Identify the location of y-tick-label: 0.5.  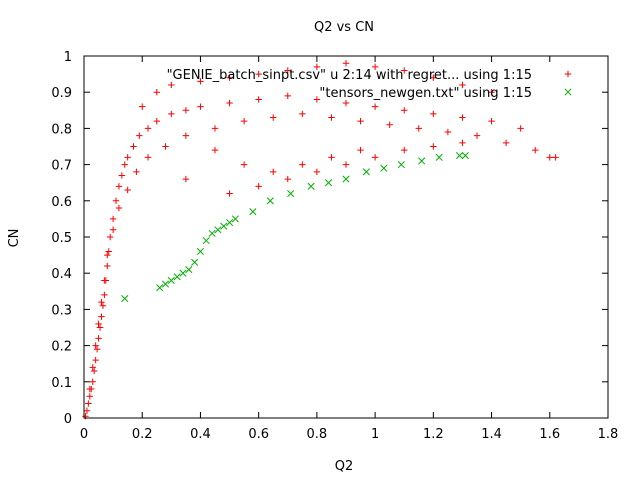
(61, 238).